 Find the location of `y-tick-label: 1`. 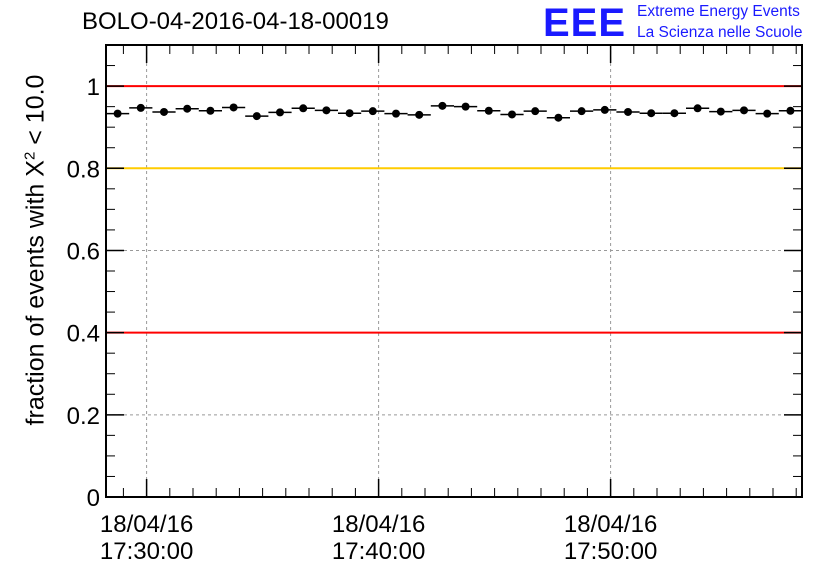

y-tick-label: 1 is located at coordinates (93, 87).